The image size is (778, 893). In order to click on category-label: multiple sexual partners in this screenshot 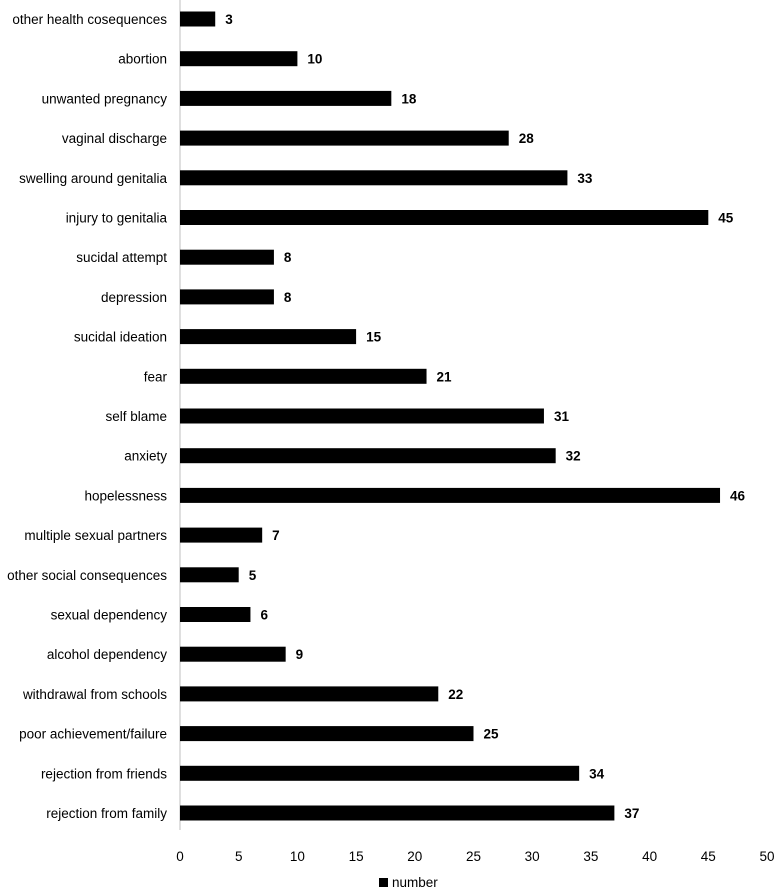, I will do `click(95, 535)`.